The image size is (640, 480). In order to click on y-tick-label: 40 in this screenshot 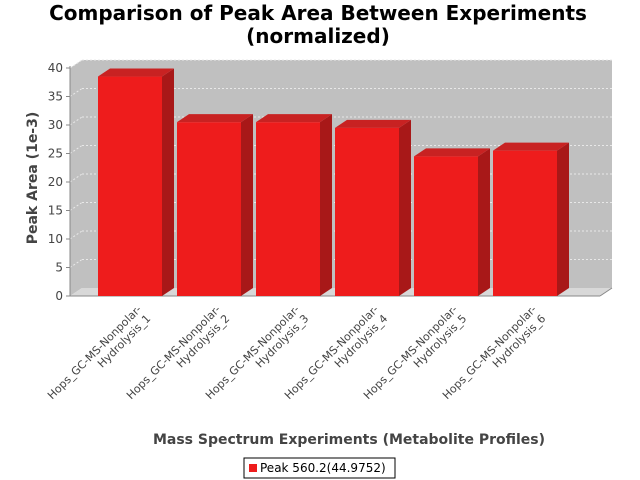, I will do `click(55, 68)`.